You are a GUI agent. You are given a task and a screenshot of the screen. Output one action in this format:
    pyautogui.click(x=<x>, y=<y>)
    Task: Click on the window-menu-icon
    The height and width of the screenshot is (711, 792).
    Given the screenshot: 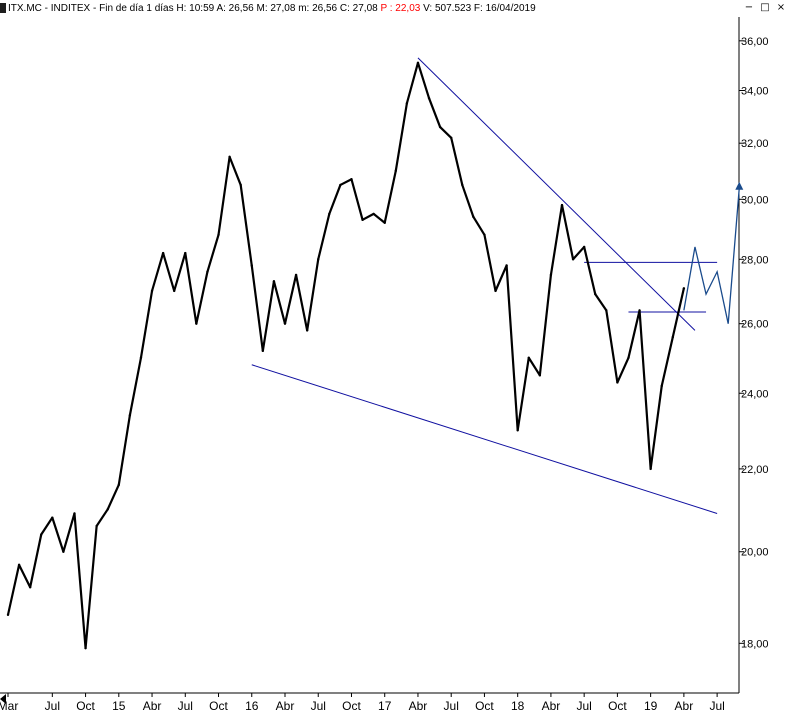 What is the action you would take?
    pyautogui.click(x=3, y=8)
    